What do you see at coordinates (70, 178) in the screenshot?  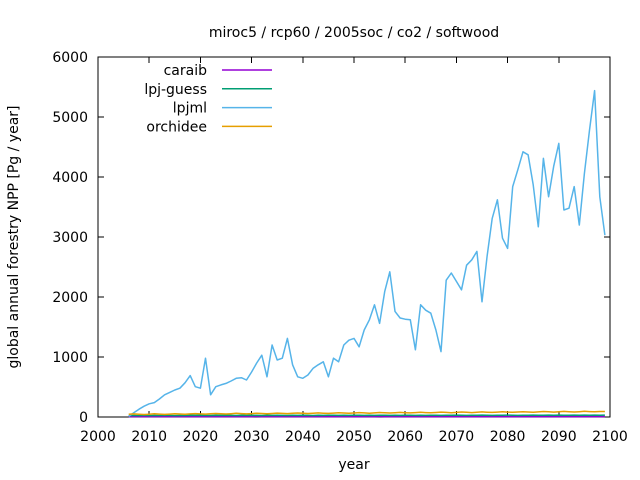 I see `y-tick-label: 4000` at bounding box center [70, 178].